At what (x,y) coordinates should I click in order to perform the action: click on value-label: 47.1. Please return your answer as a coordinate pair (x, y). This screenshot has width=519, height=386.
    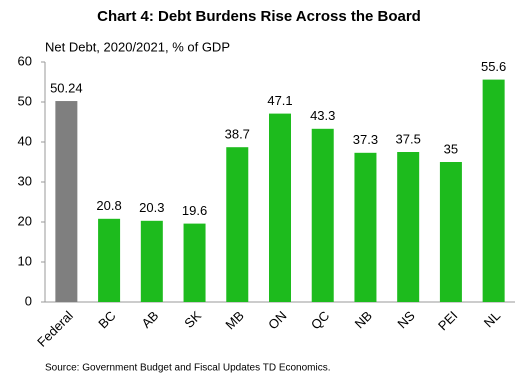
    Looking at the image, I should click on (279, 100).